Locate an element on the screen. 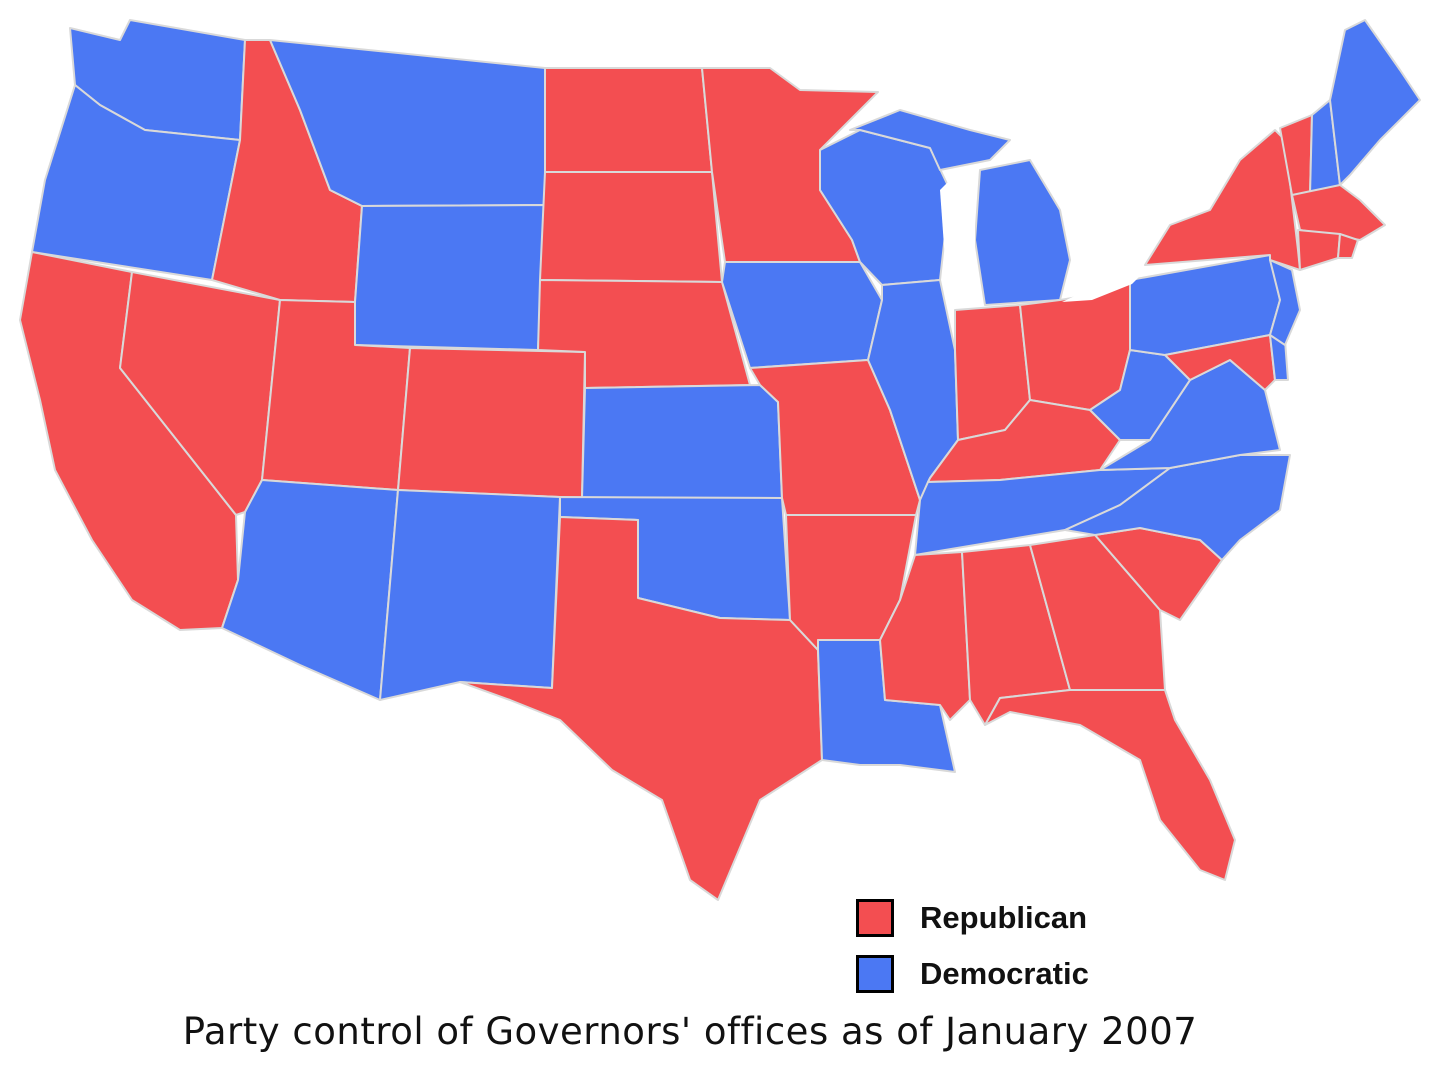  state-nj is located at coordinates (1285, 302).